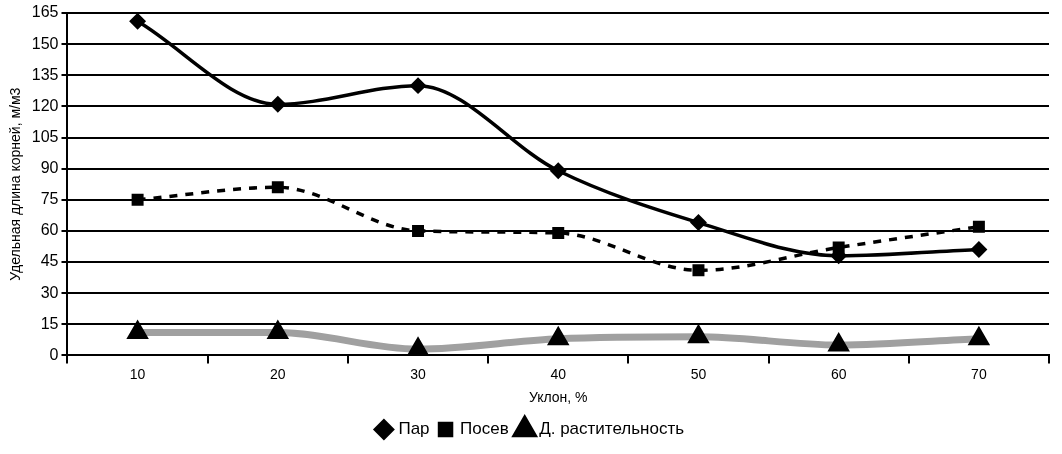 This screenshot has height=454, width=1062. I want to click on y-tick-label: 165, so click(45, 12).